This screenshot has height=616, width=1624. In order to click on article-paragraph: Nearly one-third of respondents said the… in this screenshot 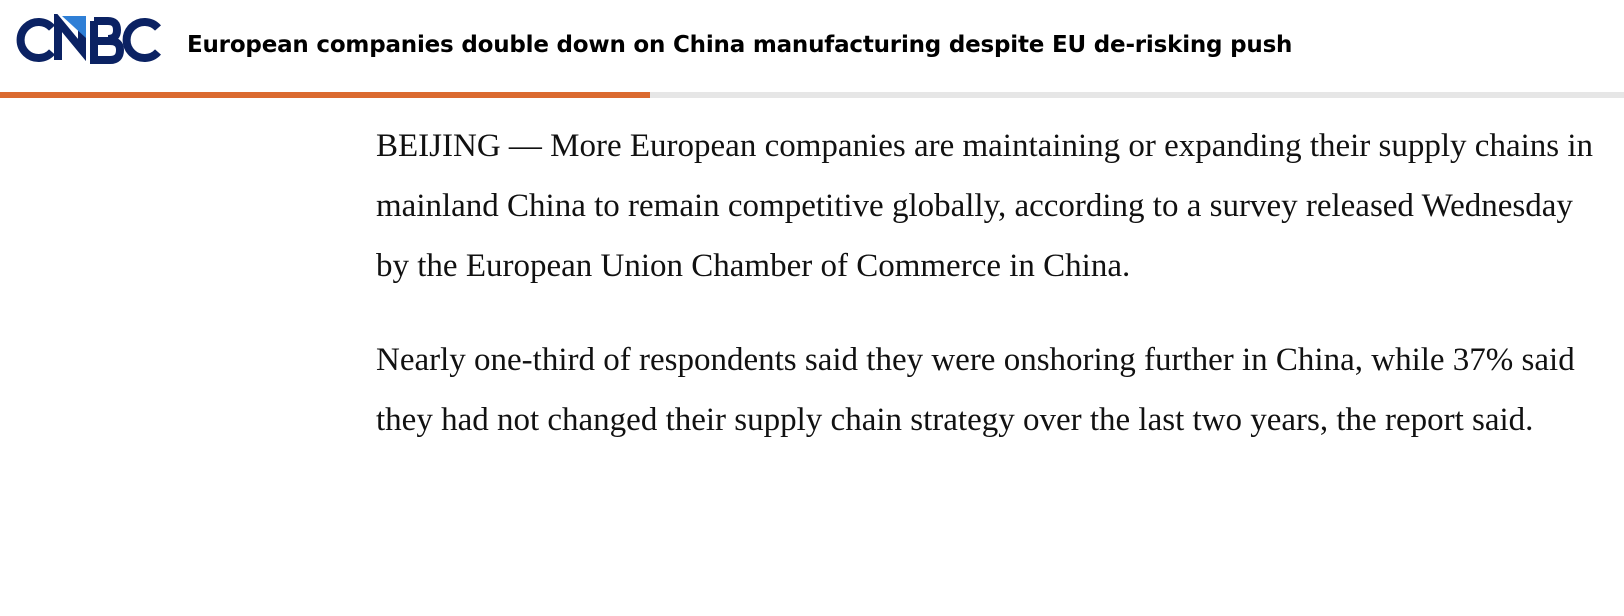, I will do `click(975, 390)`.